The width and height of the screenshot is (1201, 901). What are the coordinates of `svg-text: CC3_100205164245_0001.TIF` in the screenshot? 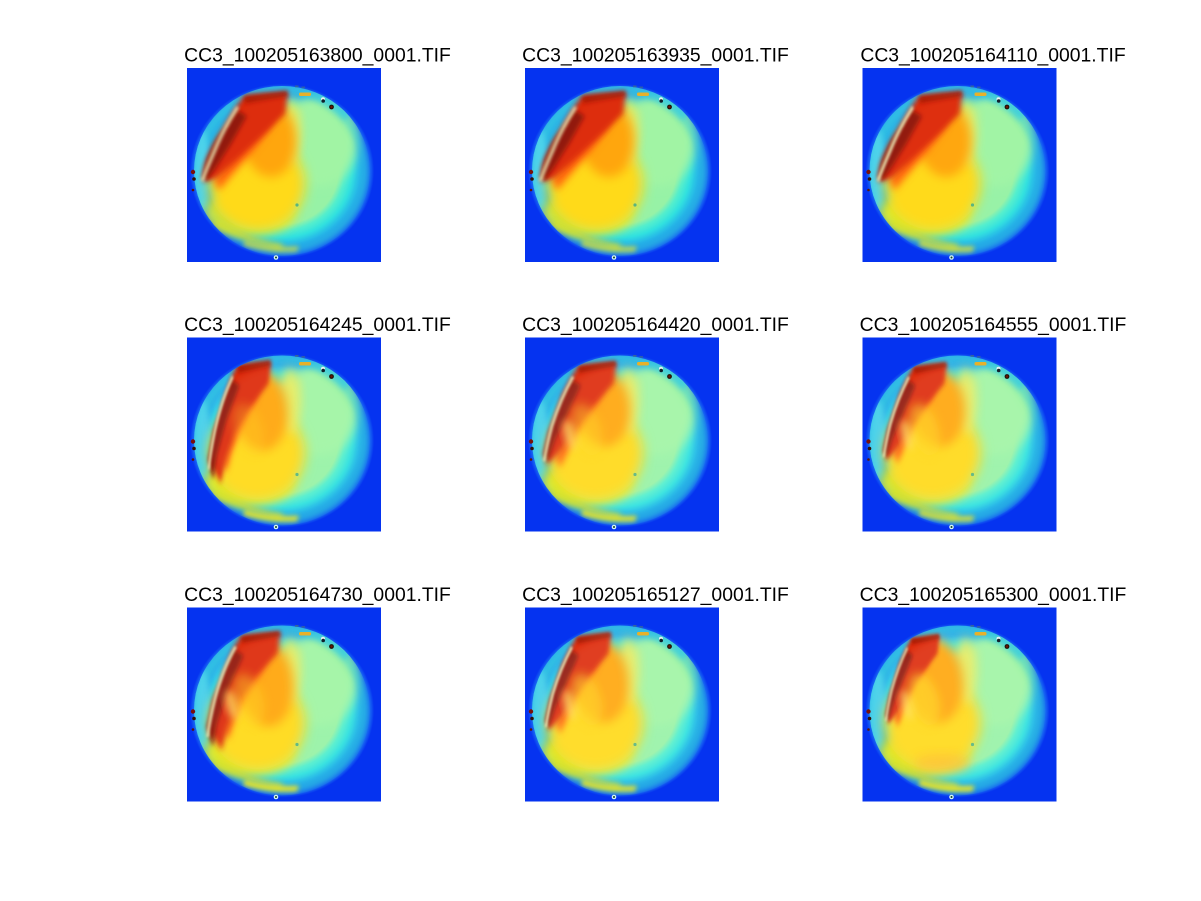 It's located at (317, 325).